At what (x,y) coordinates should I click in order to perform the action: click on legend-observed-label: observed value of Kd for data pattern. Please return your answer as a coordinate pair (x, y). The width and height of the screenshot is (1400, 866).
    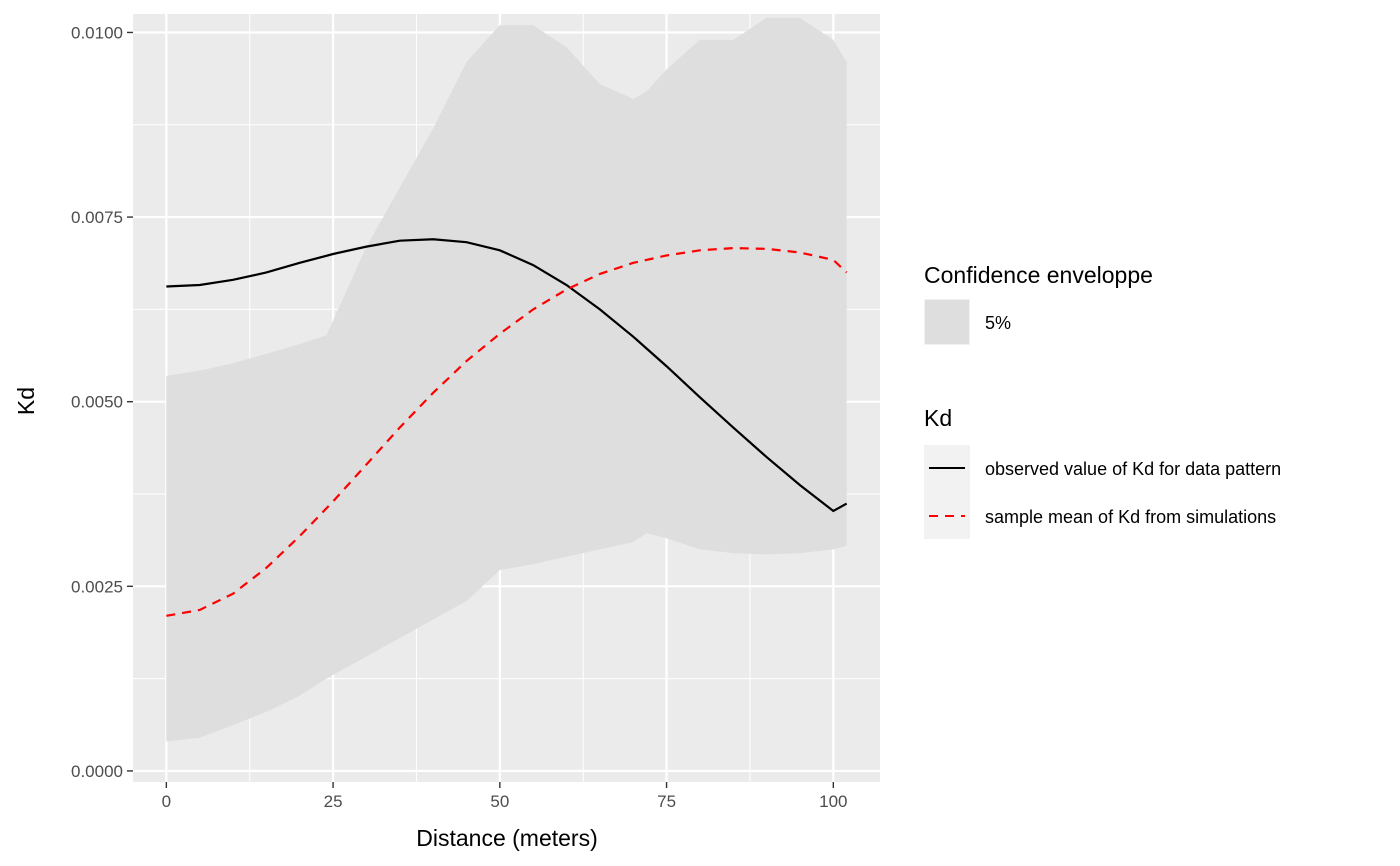
    Looking at the image, I should click on (1133, 469).